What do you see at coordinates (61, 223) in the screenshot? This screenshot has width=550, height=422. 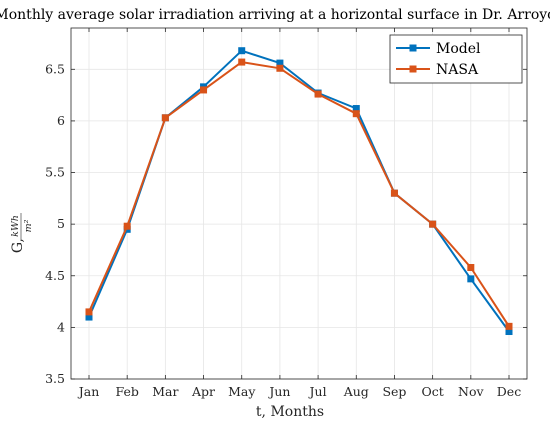 I see `y-tick-label: 5` at bounding box center [61, 223].